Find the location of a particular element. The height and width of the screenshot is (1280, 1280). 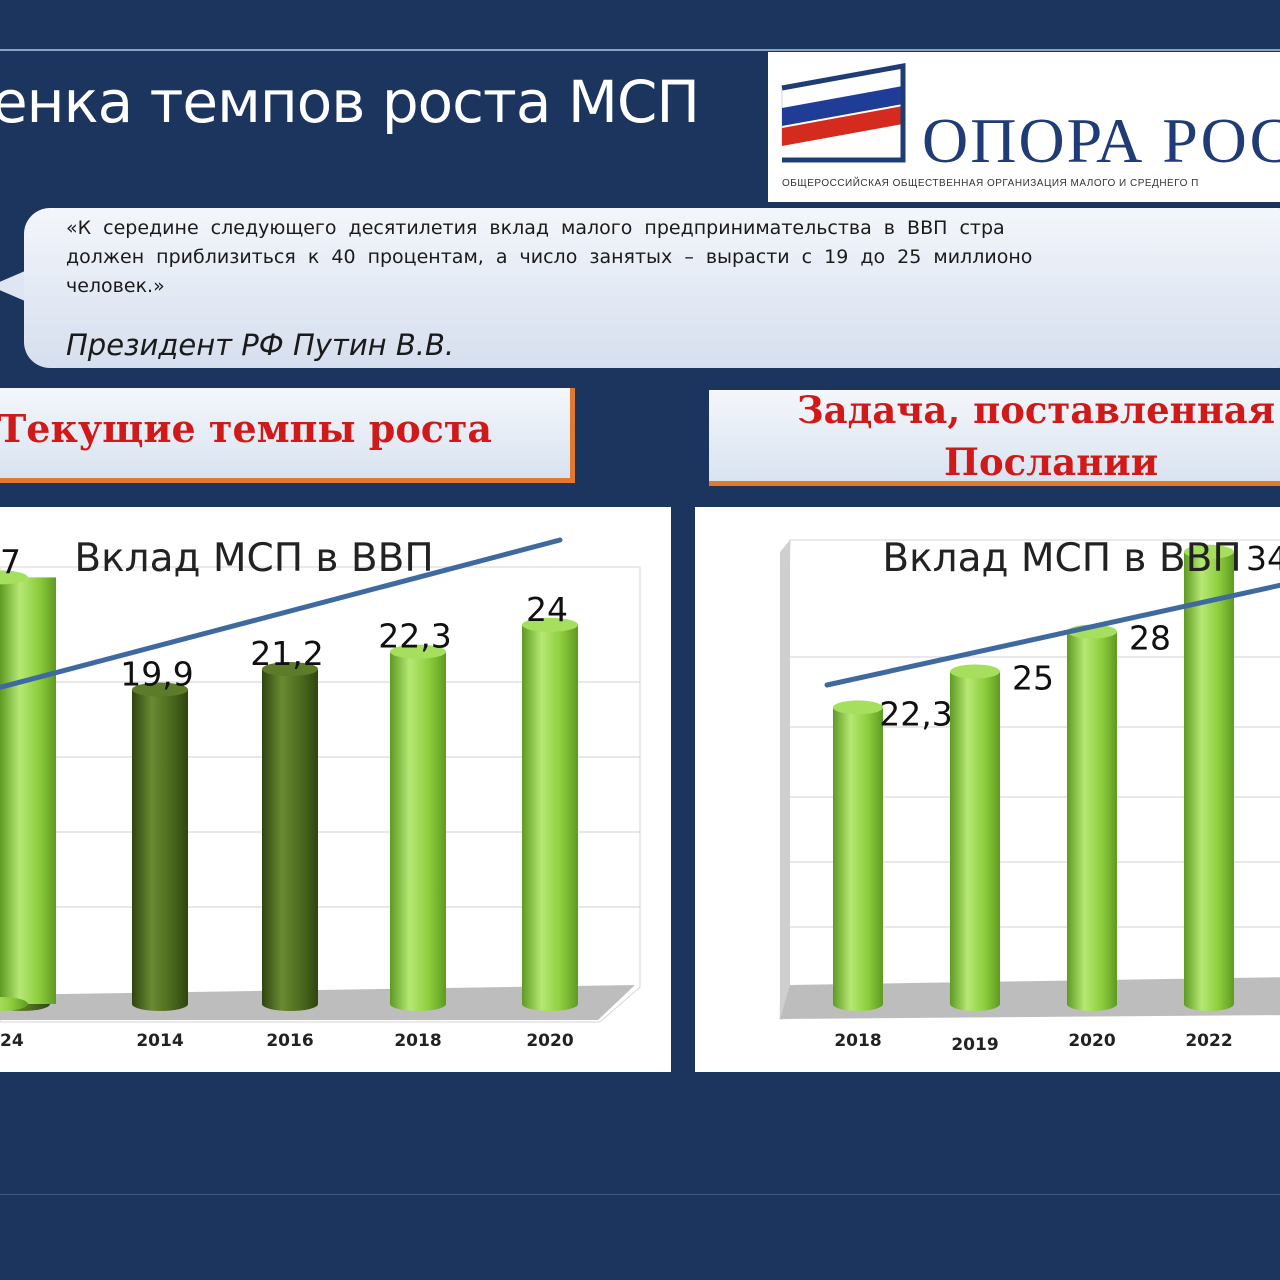

quote-author: Президент РФ Путин В.В. is located at coordinates (260, 345).